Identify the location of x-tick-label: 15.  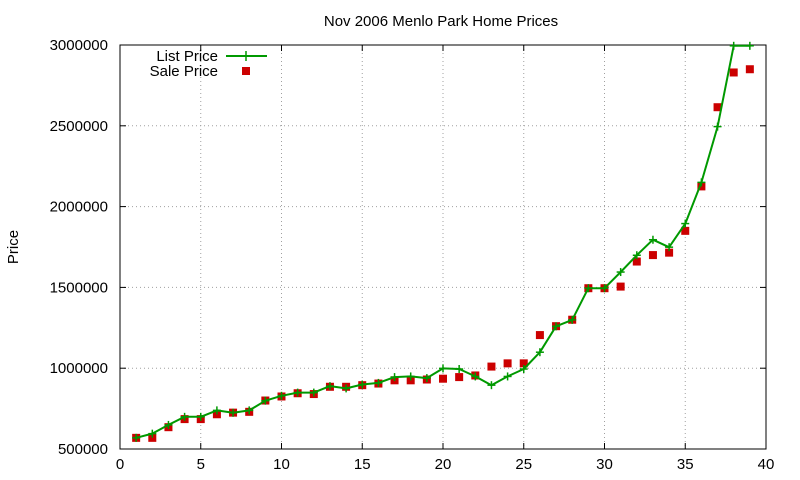
(362, 464).